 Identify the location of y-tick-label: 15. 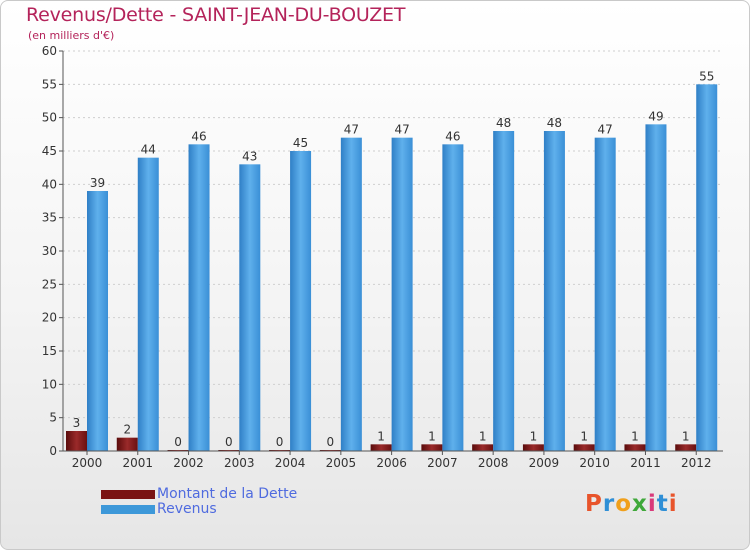
(49, 351).